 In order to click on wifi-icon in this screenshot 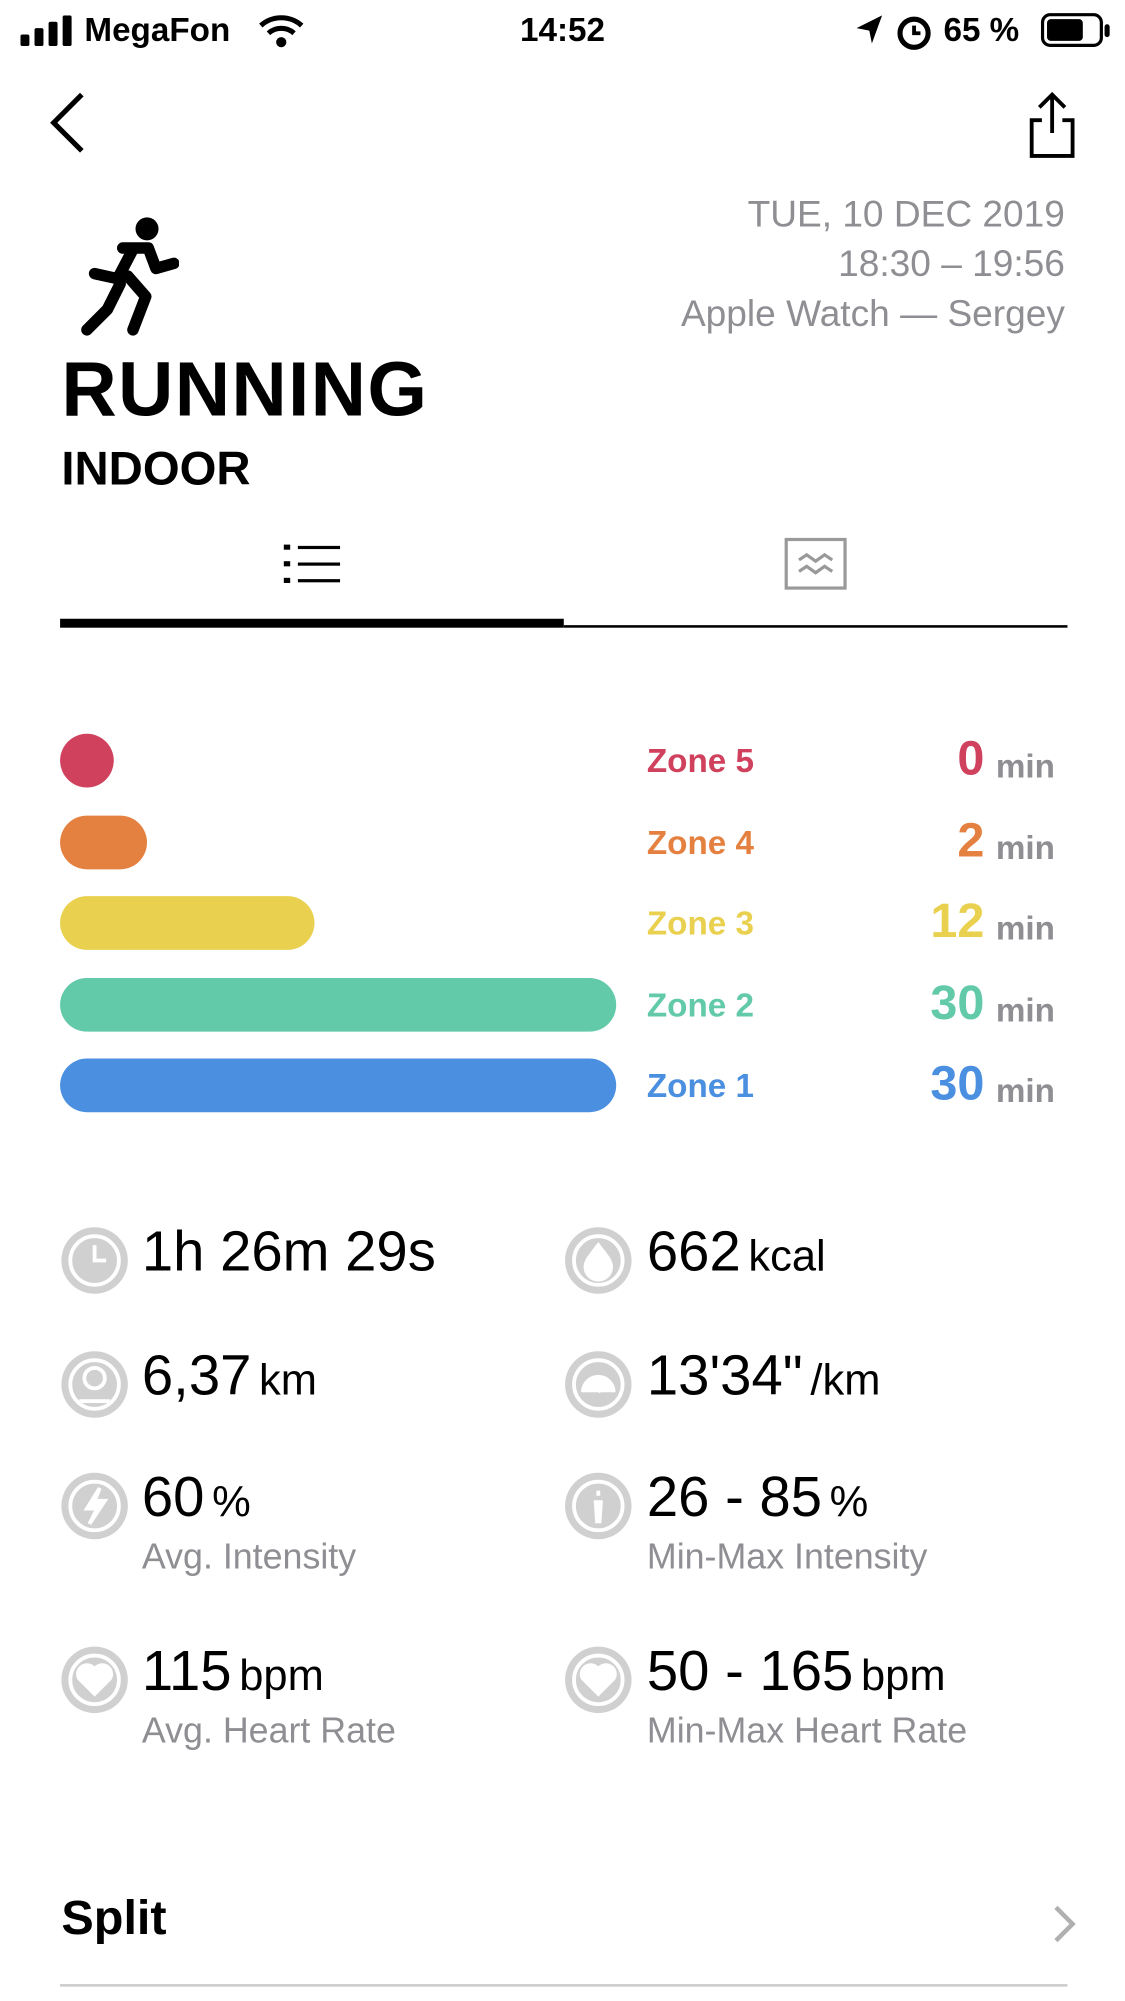, I will do `click(281, 31)`.